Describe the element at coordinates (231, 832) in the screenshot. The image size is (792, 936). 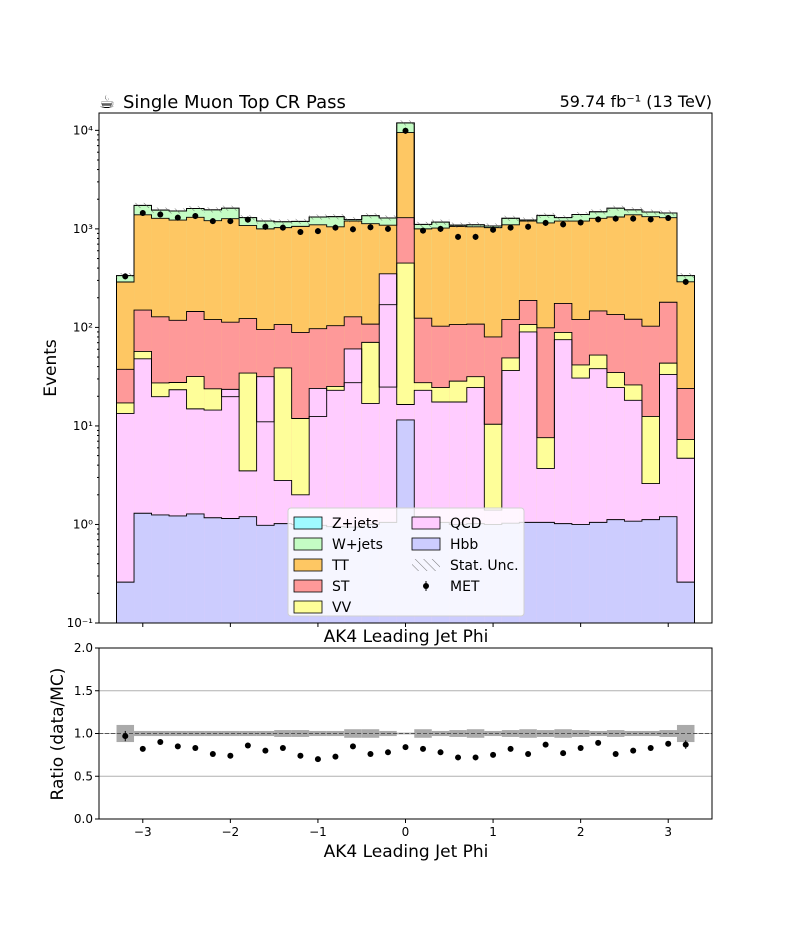
I see `ratio-x-tick-label: −2` at that location.